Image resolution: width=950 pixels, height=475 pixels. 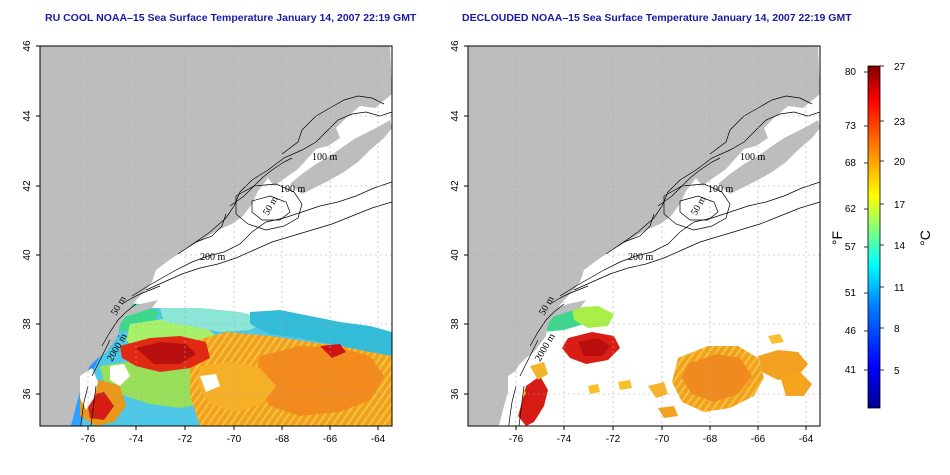 What do you see at coordinates (851, 331) in the screenshot?
I see `colorbar-f-label: 46` at bounding box center [851, 331].